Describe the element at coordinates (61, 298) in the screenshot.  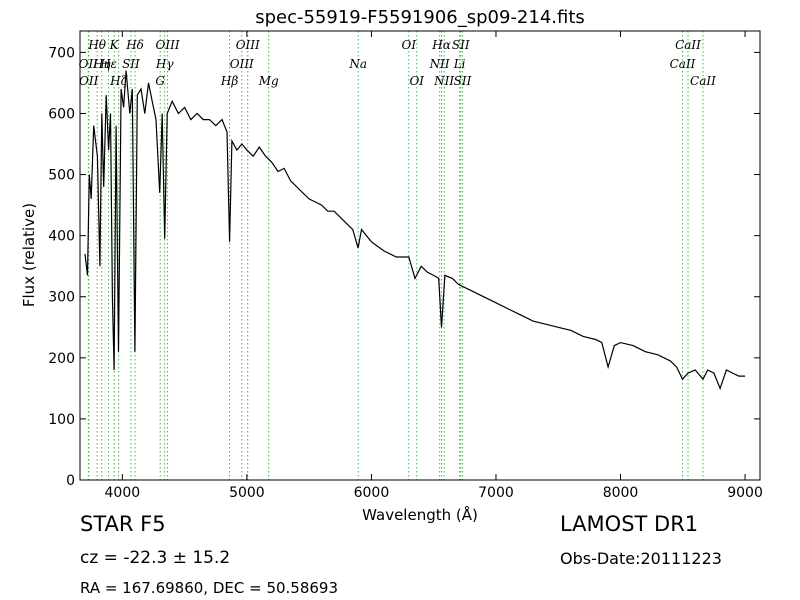
I see `y-tick-label: 300` at that location.